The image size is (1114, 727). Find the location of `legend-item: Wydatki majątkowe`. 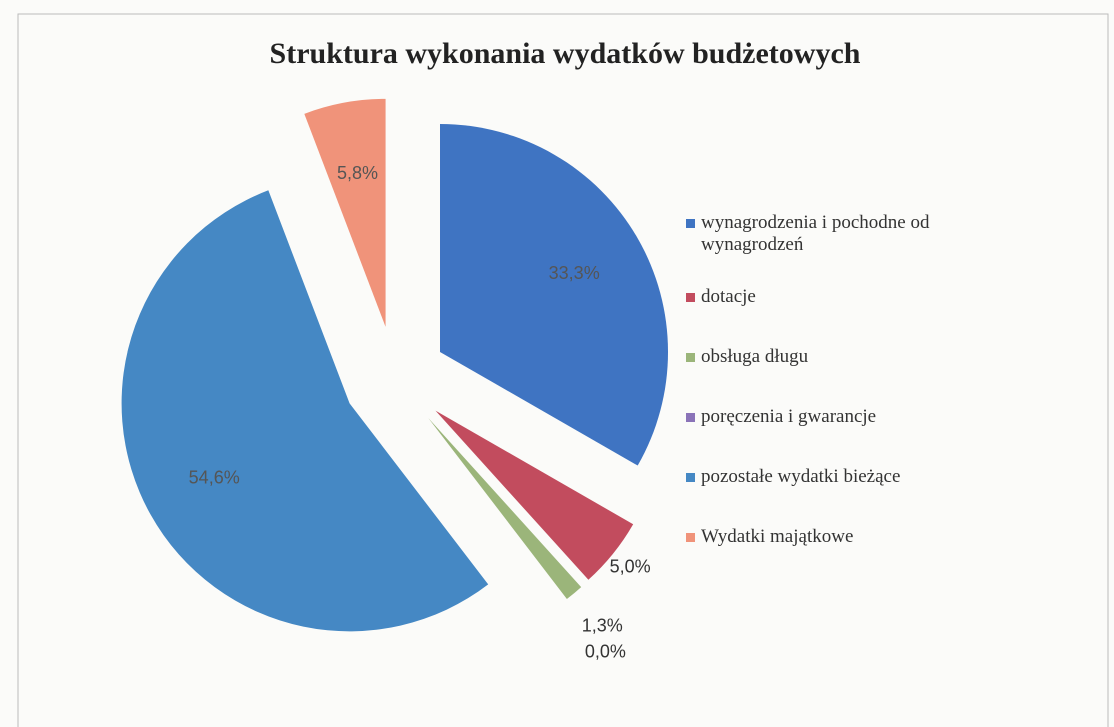

legend-item: Wydatki majątkowe is located at coordinates (841, 556).